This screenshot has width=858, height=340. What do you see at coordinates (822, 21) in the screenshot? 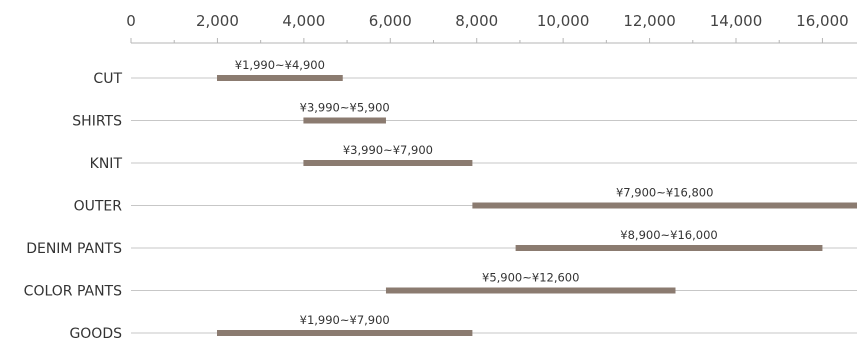
I see `x-tick-label: 16,000` at bounding box center [822, 21].